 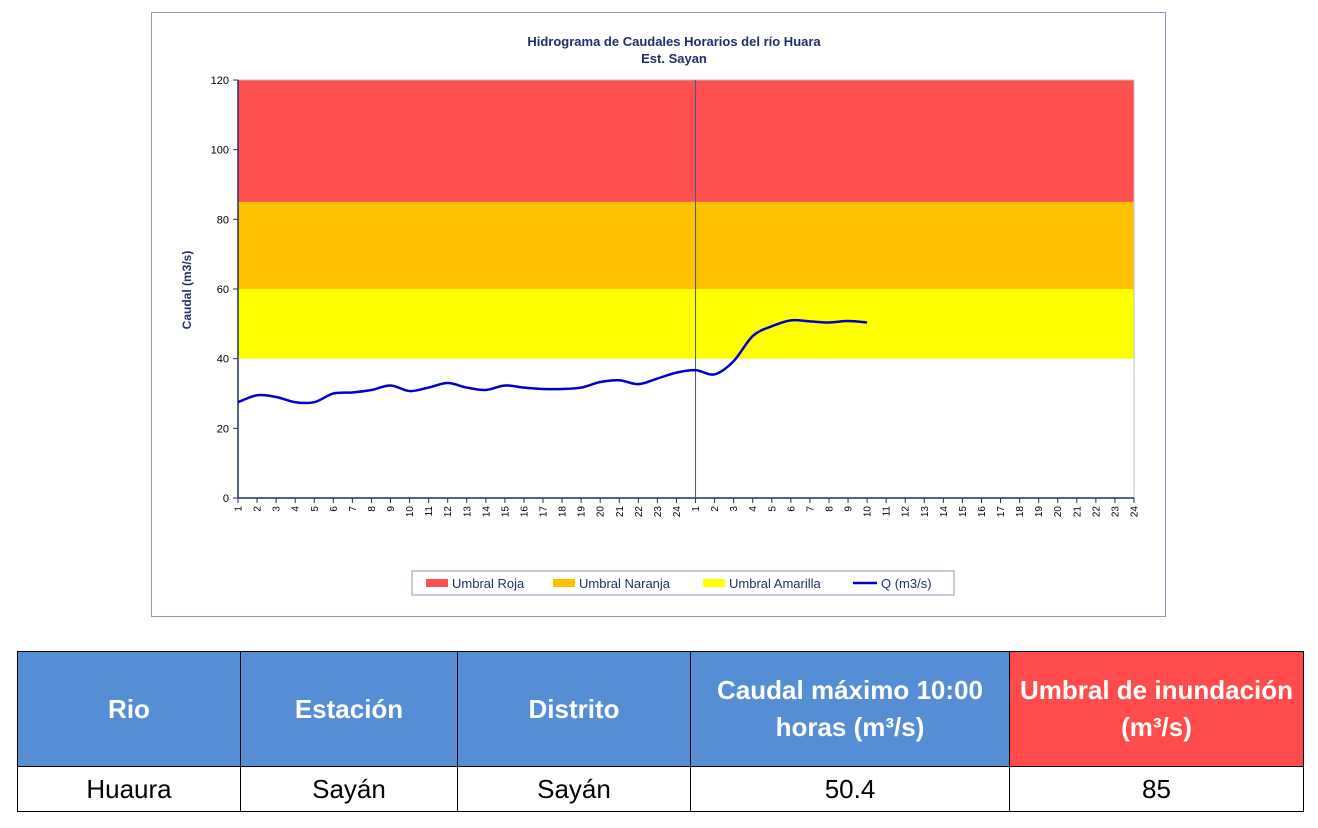 I want to click on chart-subtitle: Est. Sayan, so click(x=674, y=58).